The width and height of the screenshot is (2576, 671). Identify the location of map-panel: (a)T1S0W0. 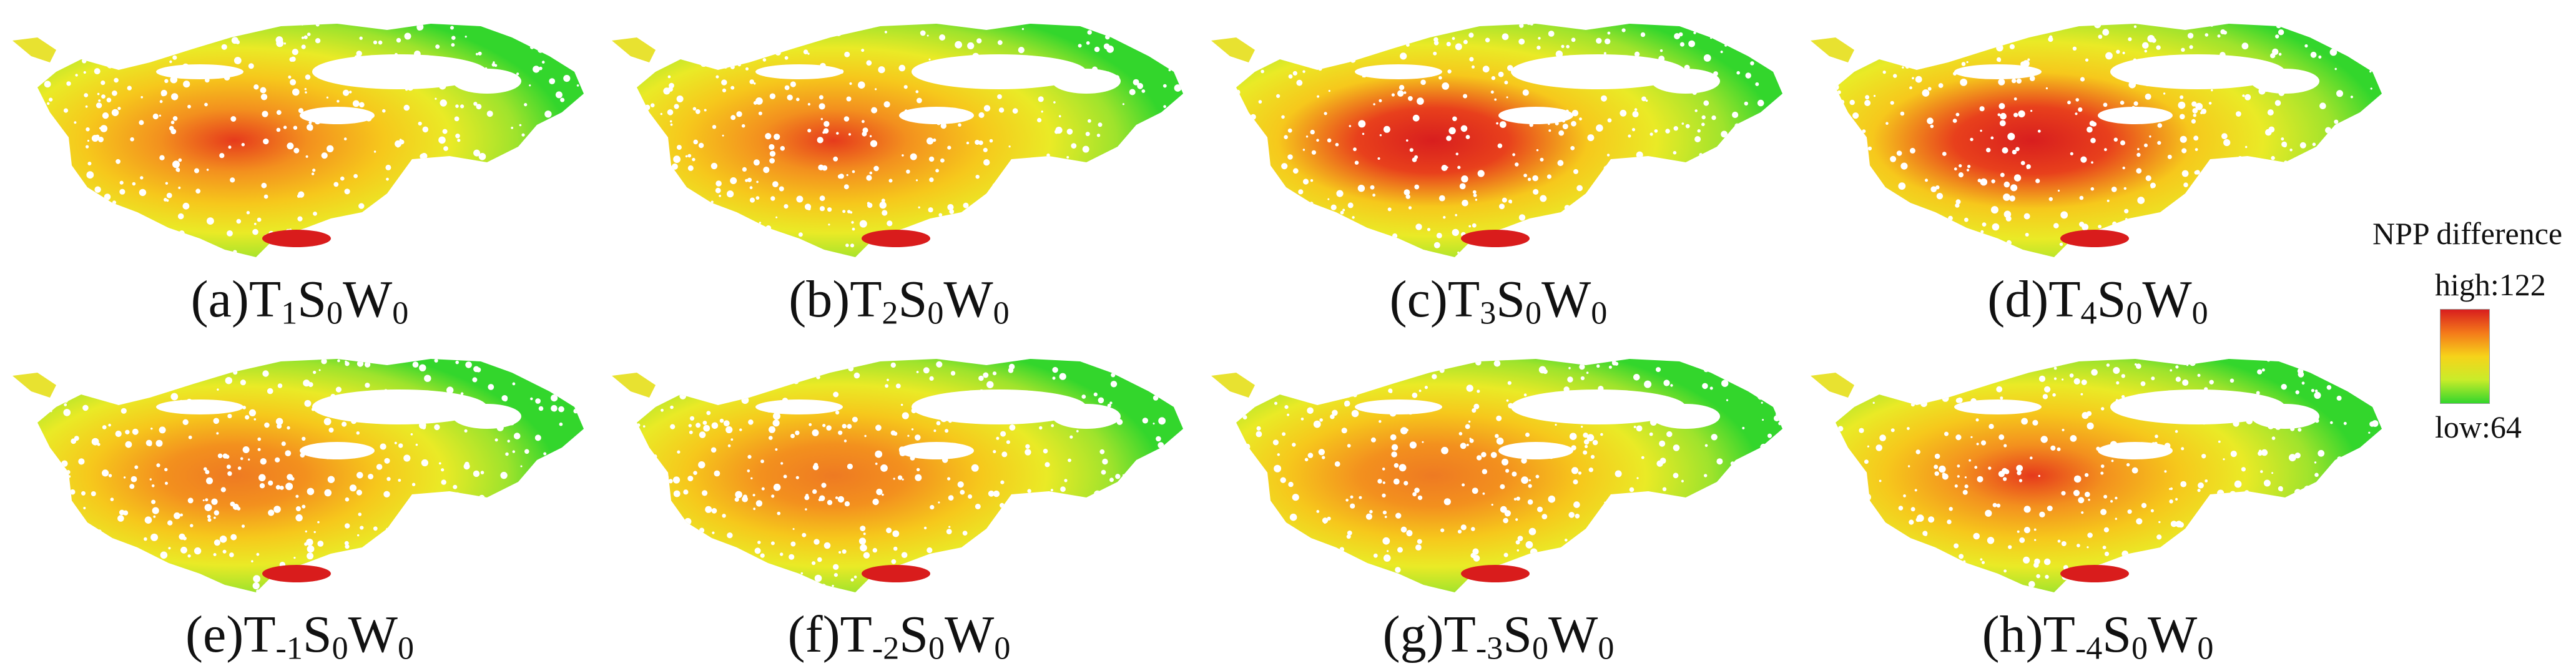
(299, 167).